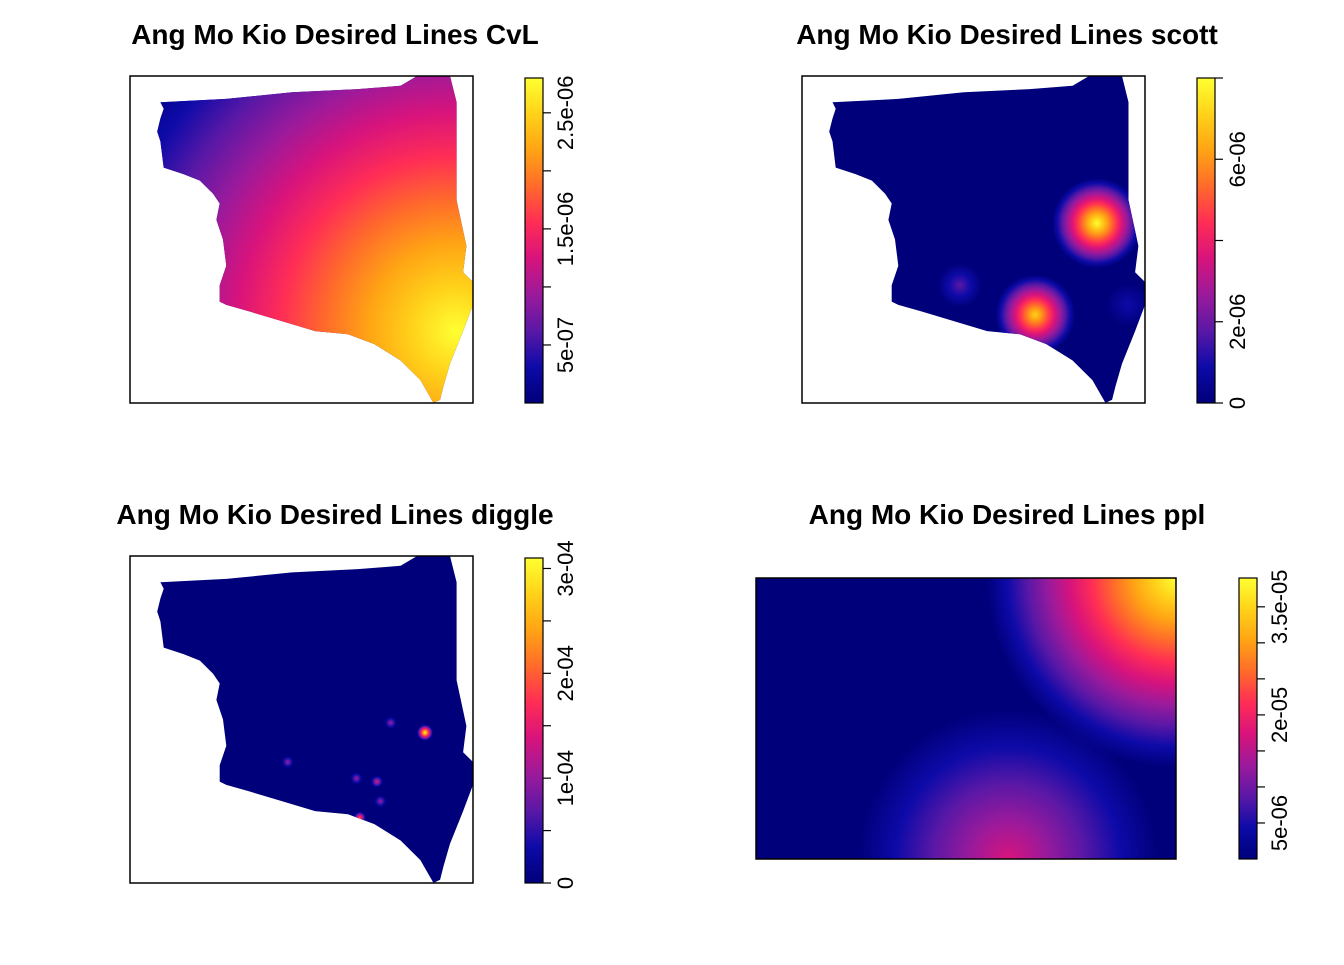 This screenshot has width=1344, height=965. Describe the element at coordinates (565, 229) in the screenshot. I see `colorbar-tick-label: 1.5e-06` at that location.